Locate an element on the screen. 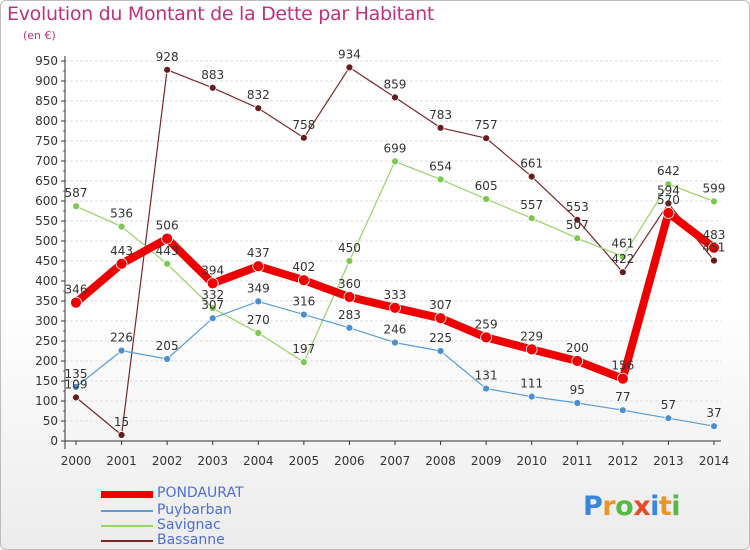 Image resolution: width=750 pixels, height=550 pixels. y-tick-label: 200 is located at coordinates (46, 361).